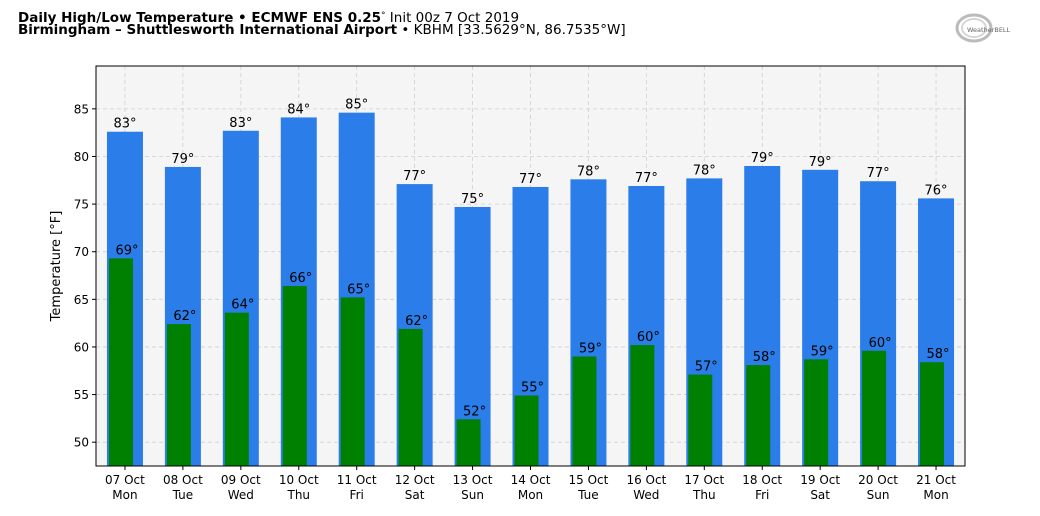 Image resolution: width=1040 pixels, height=516 pixels. What do you see at coordinates (81, 347) in the screenshot?
I see `y-tick-label: 60` at bounding box center [81, 347].